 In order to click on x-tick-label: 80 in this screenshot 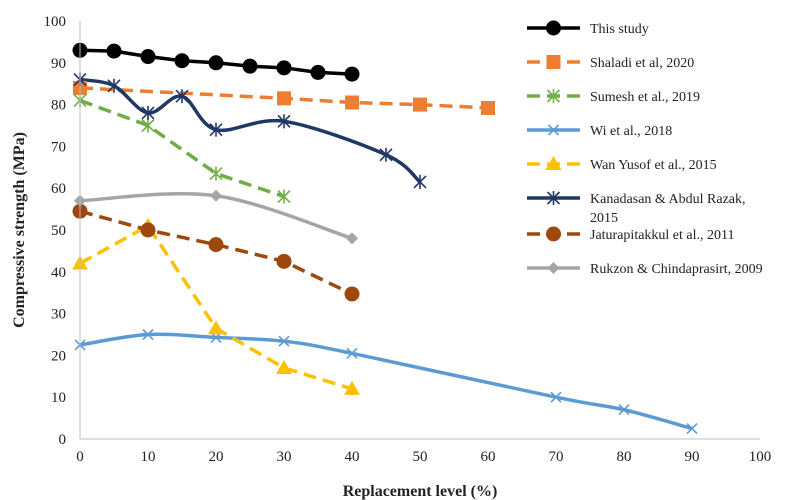, I will do `click(624, 457)`.